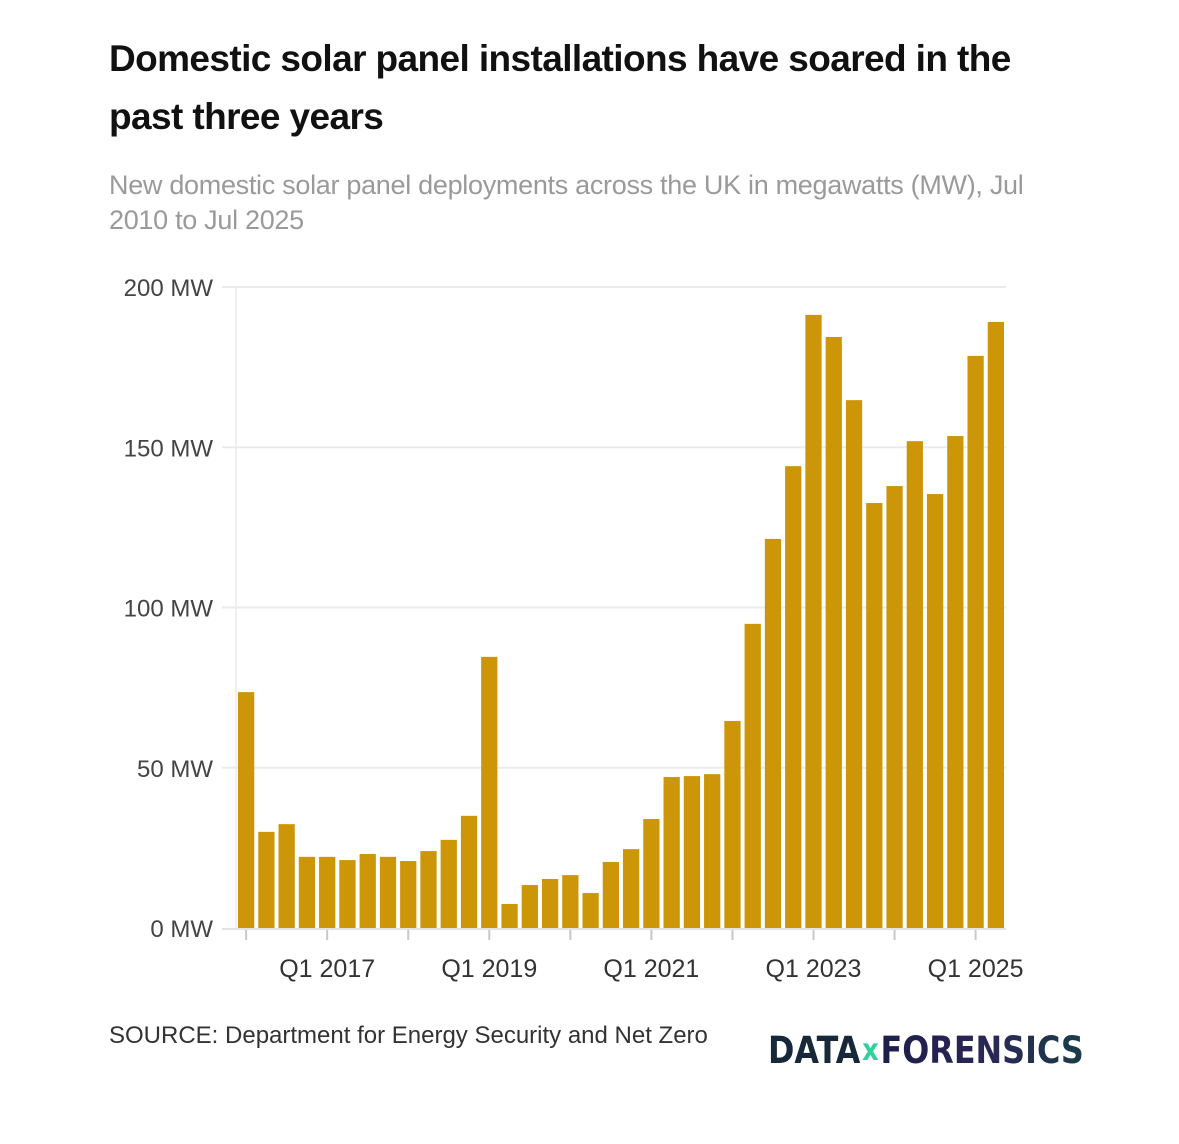 This screenshot has height=1144, width=1179. Describe the element at coordinates (833, 632) in the screenshot. I see `bar-q2-2023` at that location.